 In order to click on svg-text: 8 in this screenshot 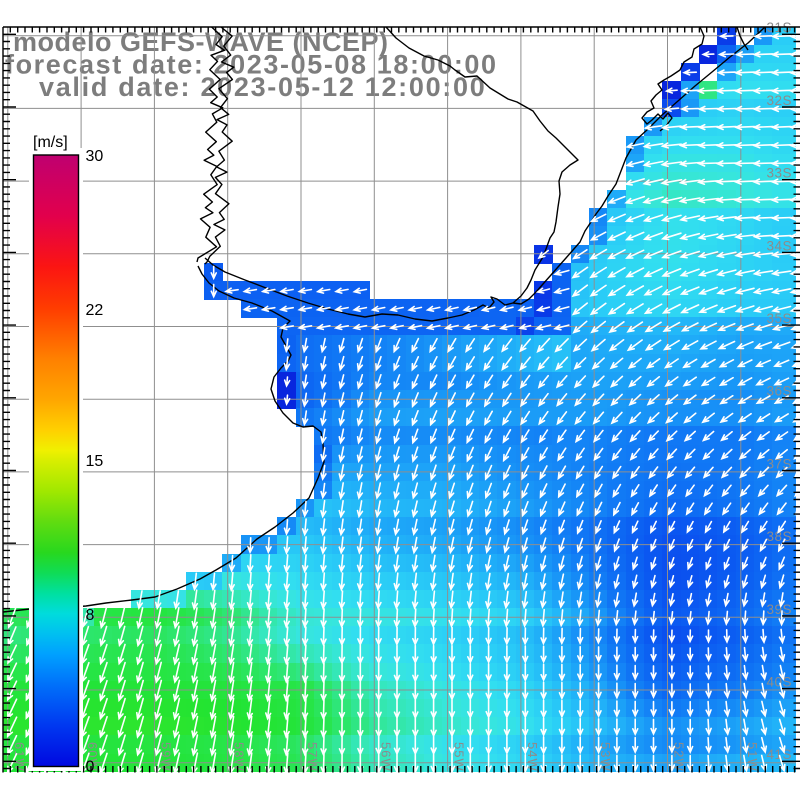, I will do `click(90, 615)`.